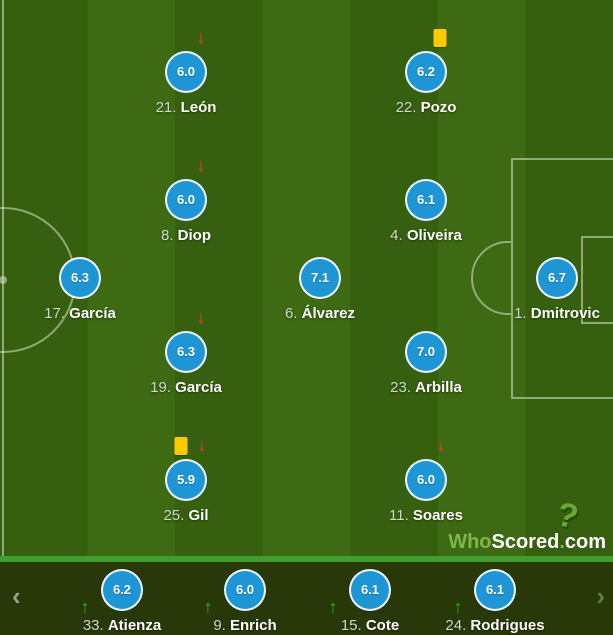 This screenshot has width=613, height=635. I want to click on player-name: 33. Atienza, so click(122, 625).